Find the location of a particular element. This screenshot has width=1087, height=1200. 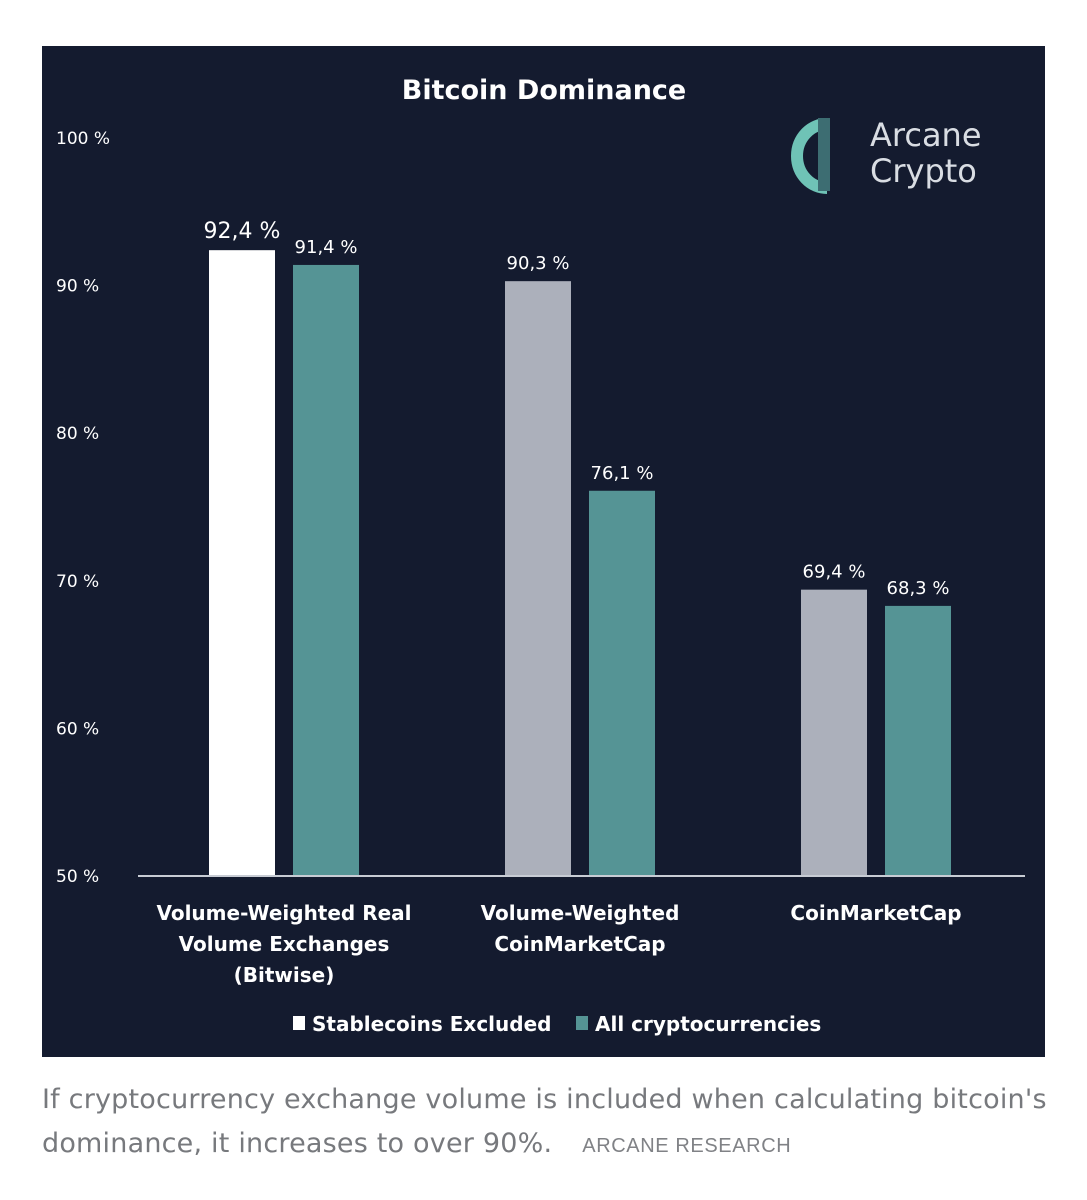

bar-value-label: 68,3 % is located at coordinates (918, 588).